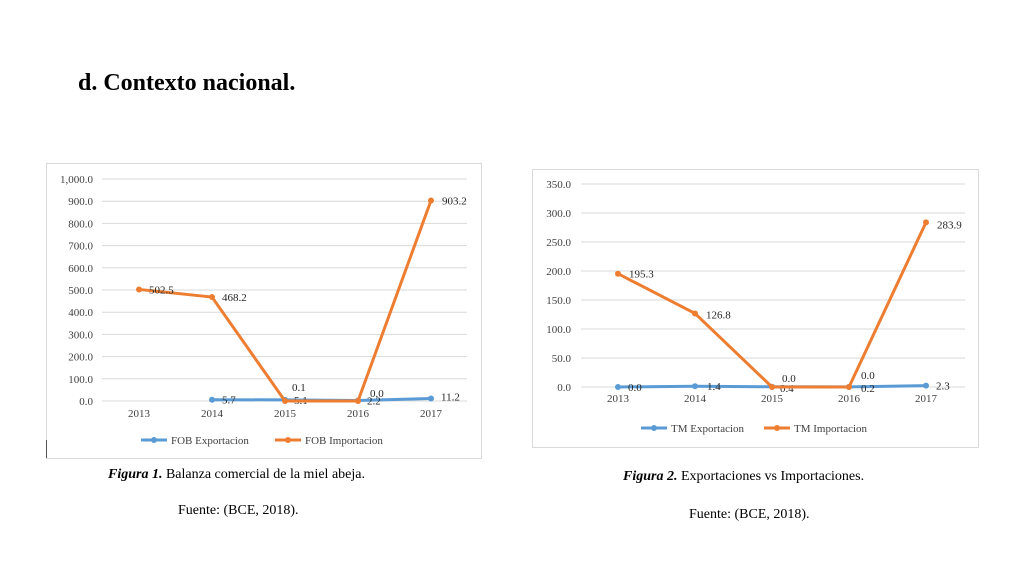  What do you see at coordinates (641, 275) in the screenshot?
I see `data-label-importacion: 195.3` at bounding box center [641, 275].